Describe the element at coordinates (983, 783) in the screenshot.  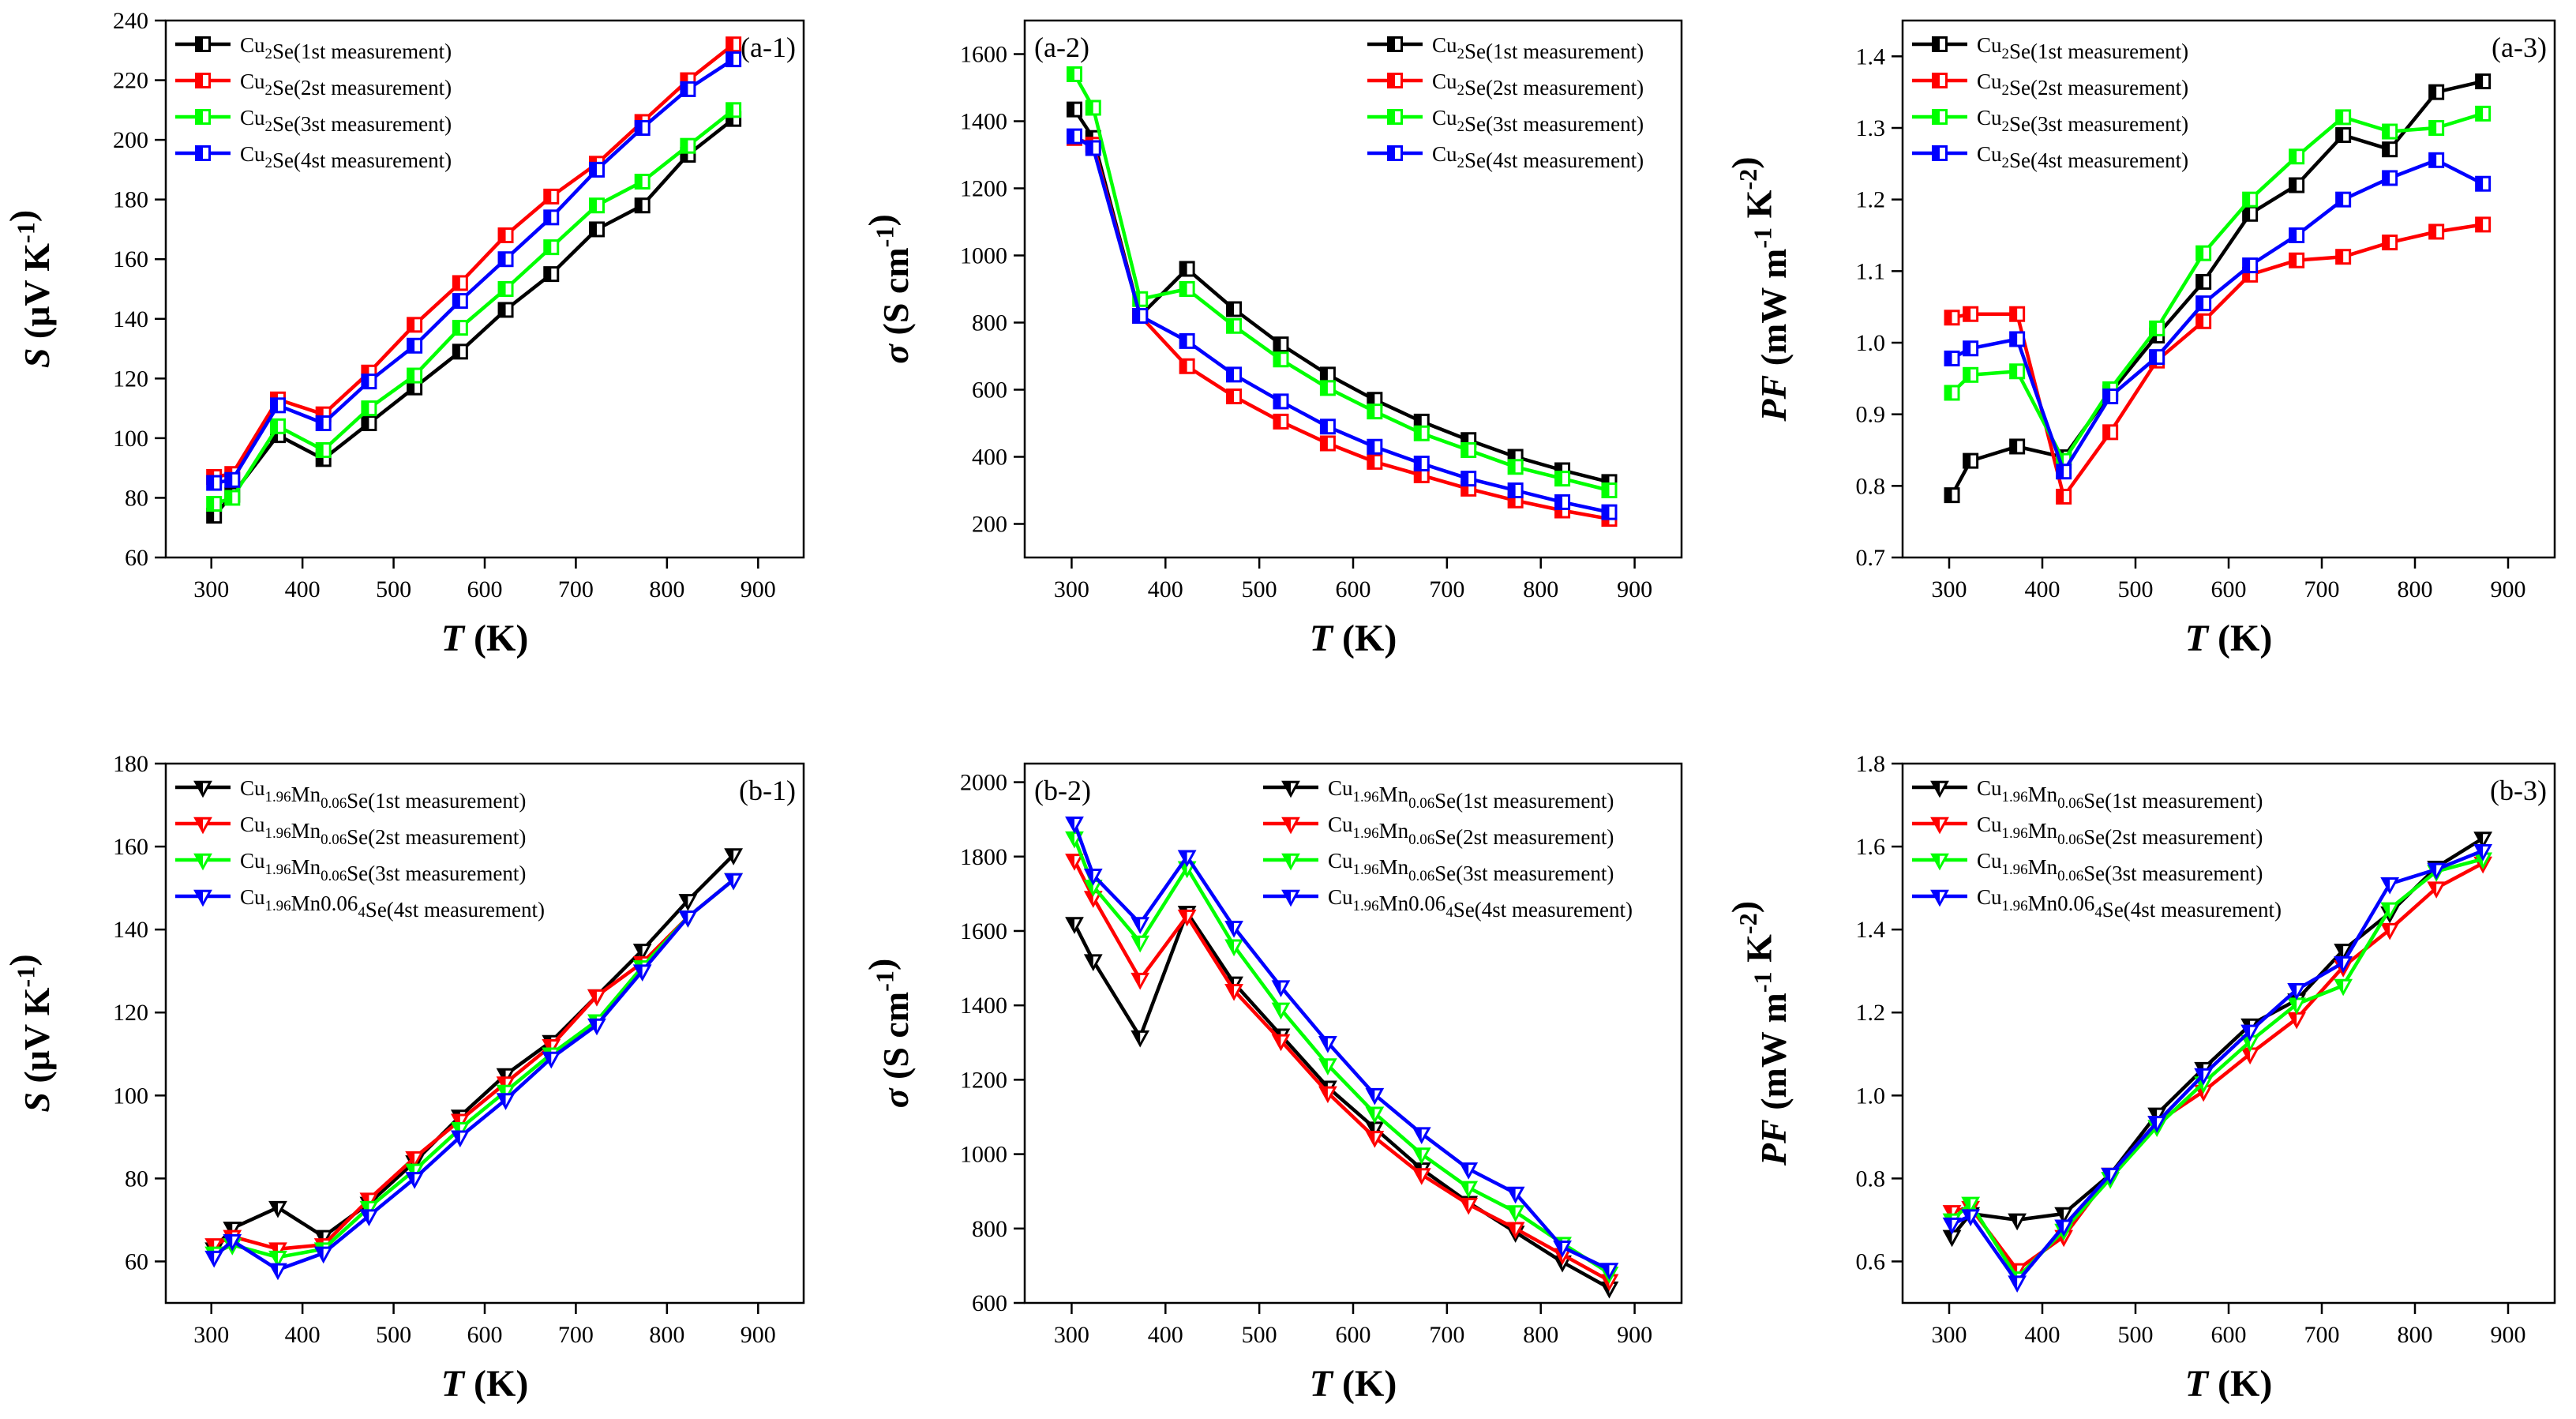
I see `y-tick-label: 2000` at that location.